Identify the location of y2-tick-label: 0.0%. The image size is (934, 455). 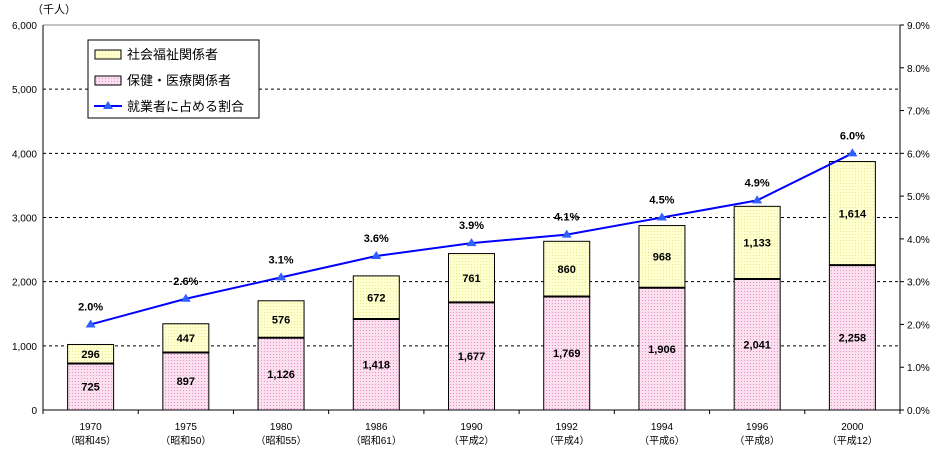
(918, 411).